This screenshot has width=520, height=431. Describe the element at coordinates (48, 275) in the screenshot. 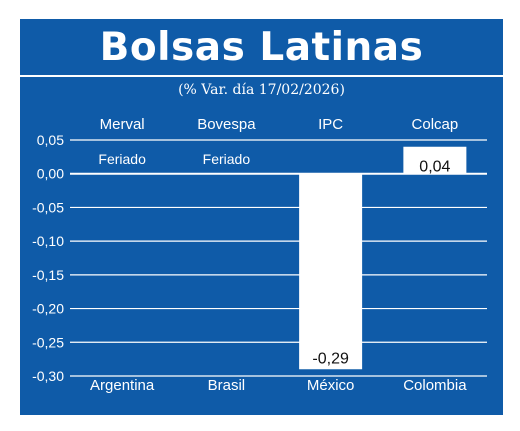

I see `y-tick-label: -0,15` at that location.